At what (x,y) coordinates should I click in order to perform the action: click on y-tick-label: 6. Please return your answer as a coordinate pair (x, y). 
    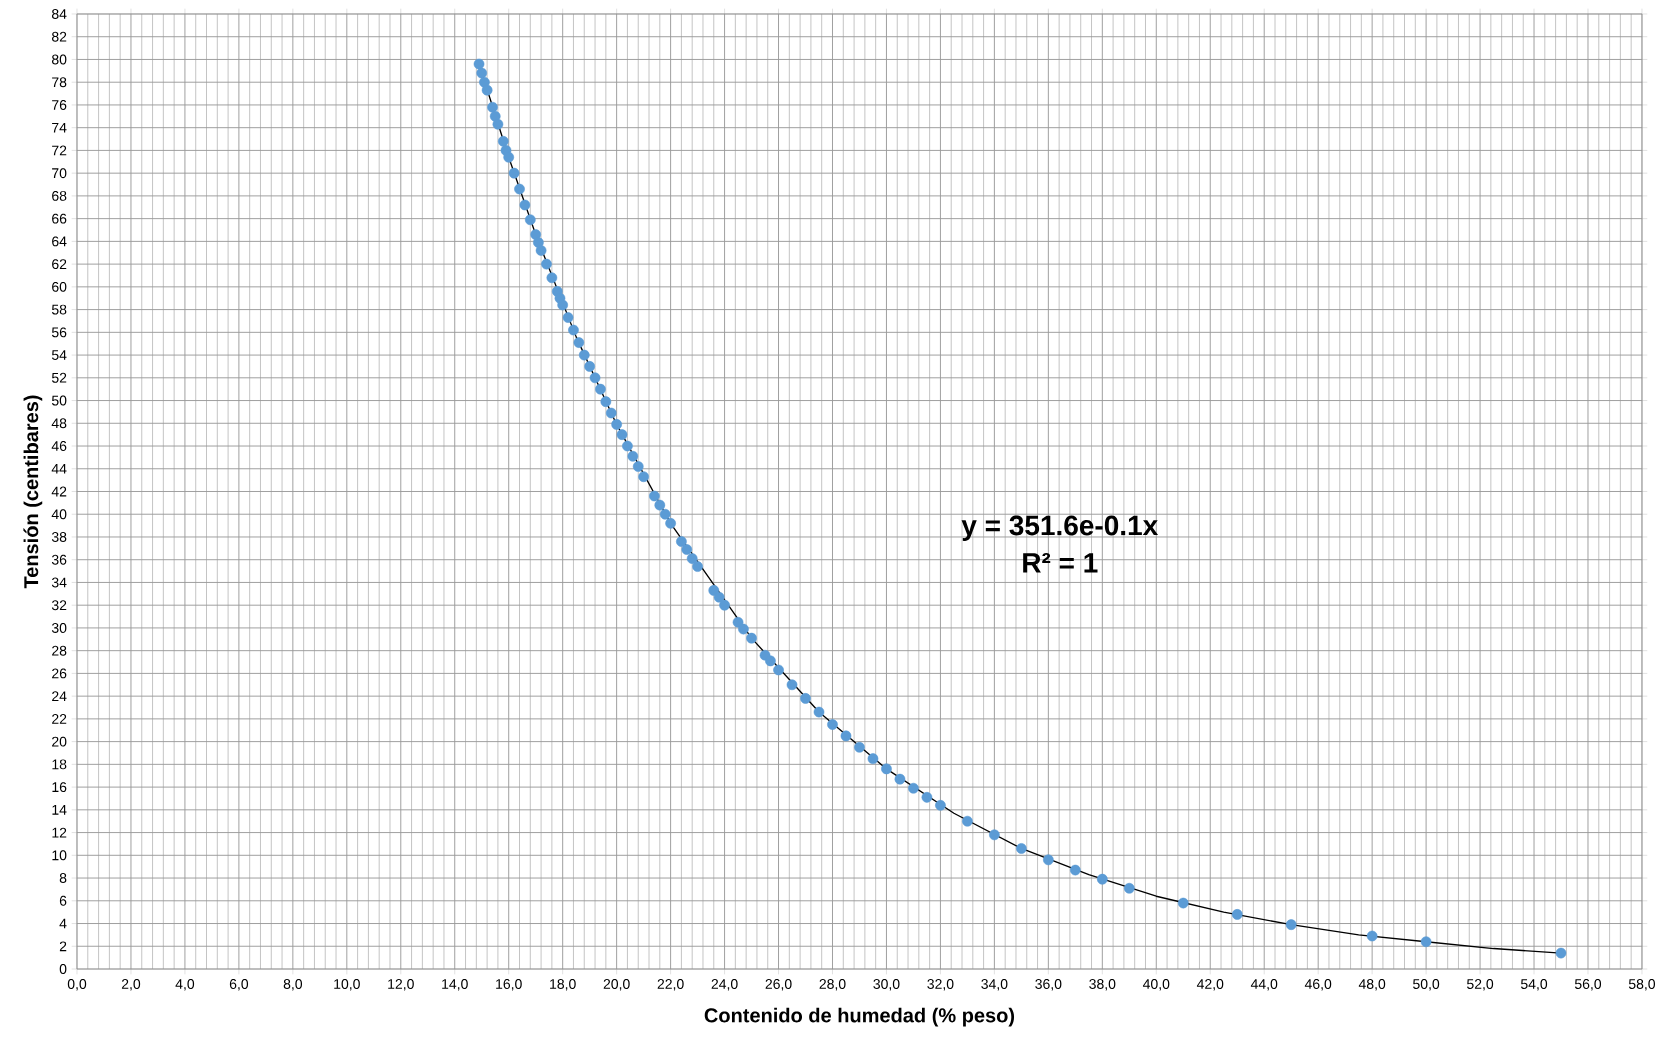
    Looking at the image, I should click on (63, 900).